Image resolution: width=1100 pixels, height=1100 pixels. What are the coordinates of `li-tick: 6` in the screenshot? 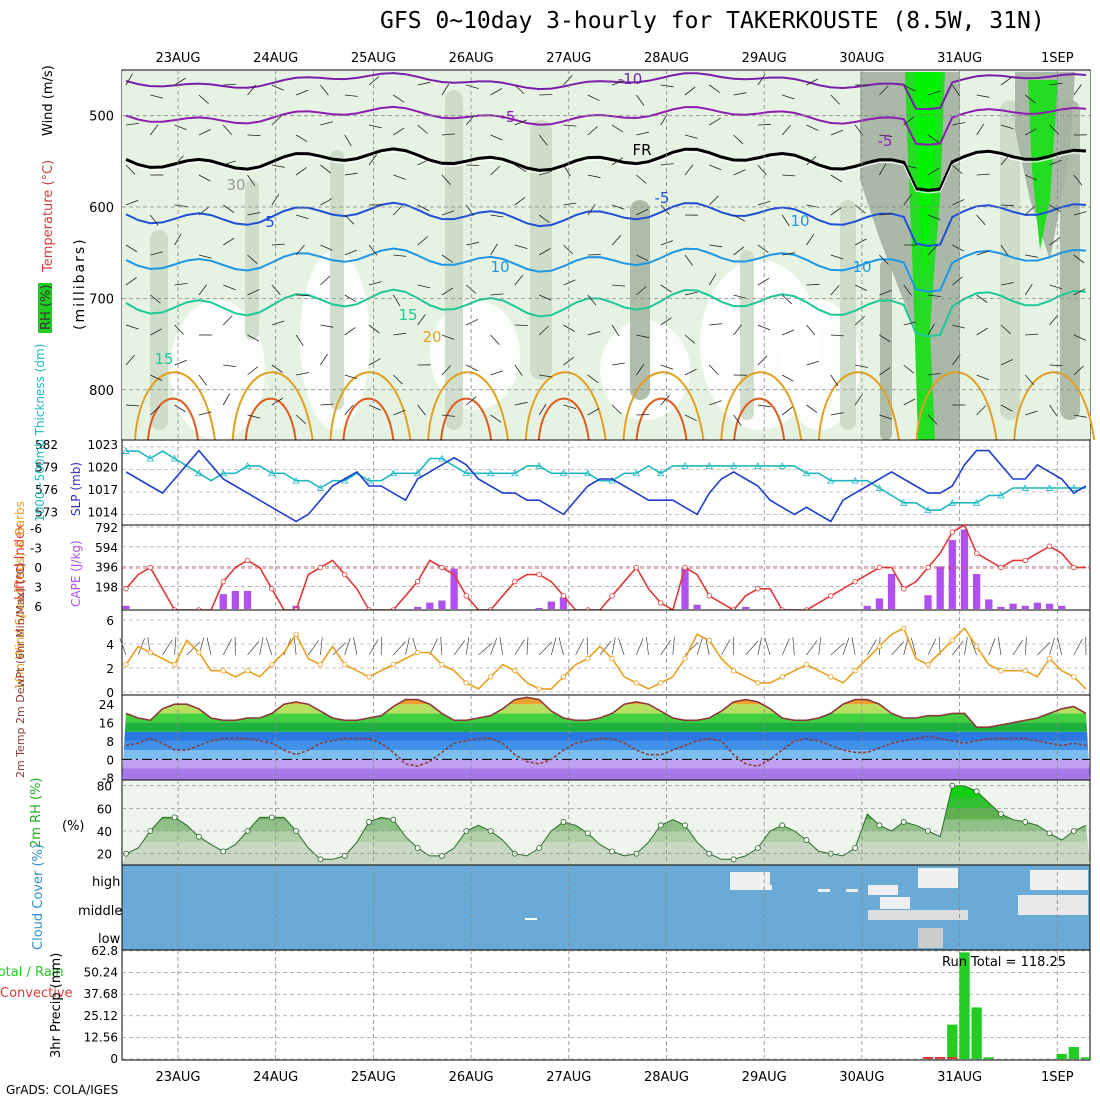 It's located at (38, 607).